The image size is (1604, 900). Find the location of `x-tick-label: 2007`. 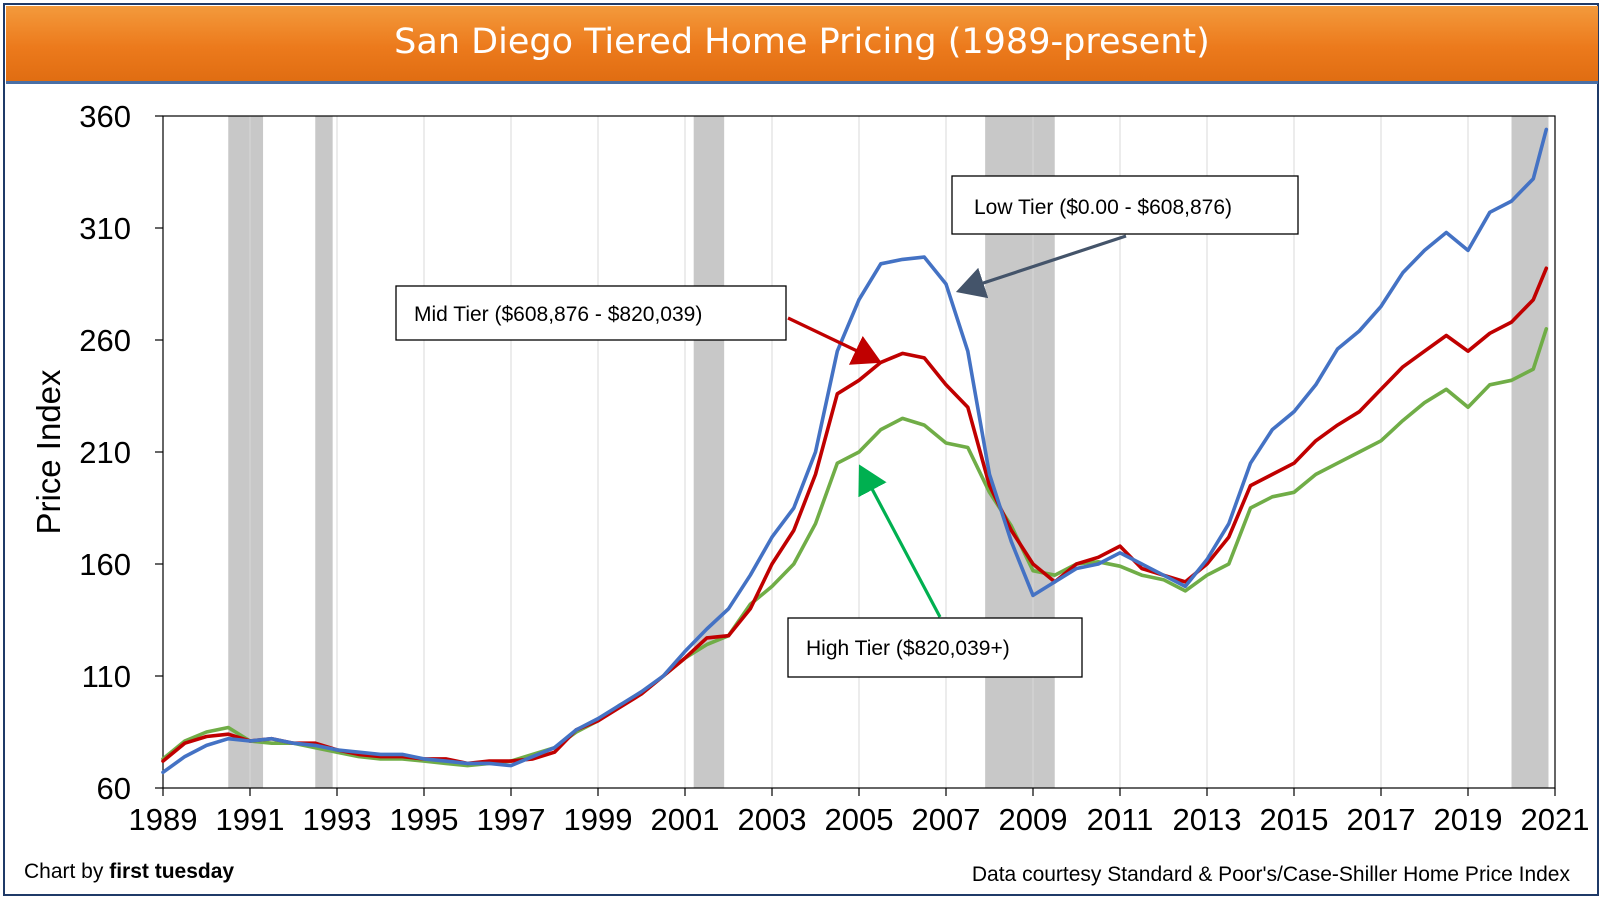

x-tick-label: 2007 is located at coordinates (946, 819).